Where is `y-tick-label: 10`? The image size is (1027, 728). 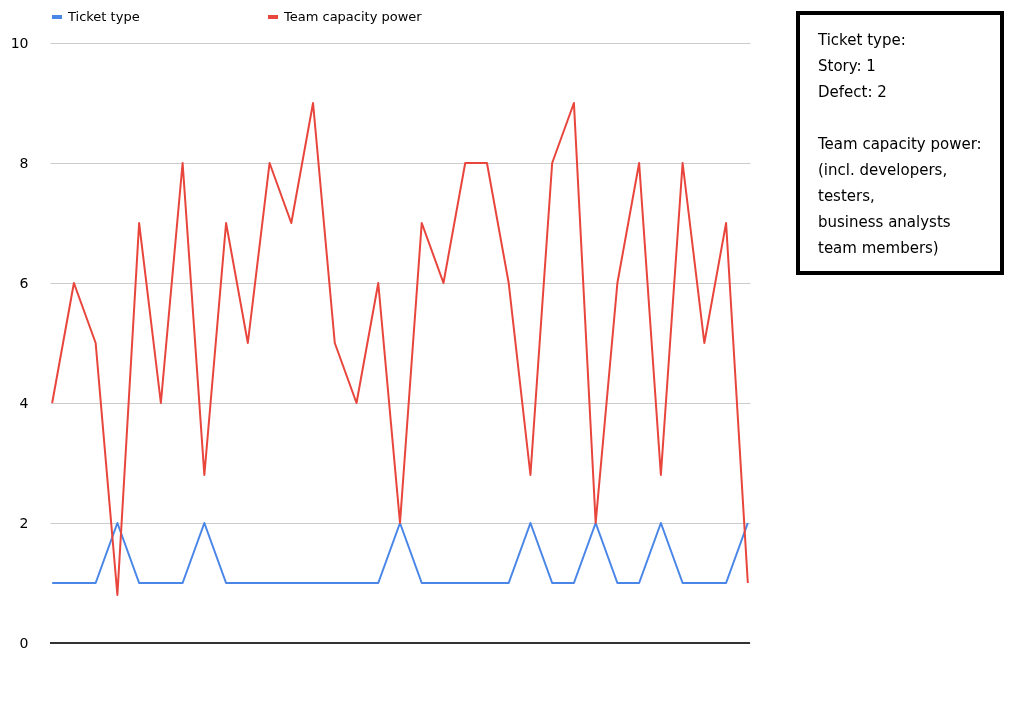 y-tick-label: 10 is located at coordinates (19, 42).